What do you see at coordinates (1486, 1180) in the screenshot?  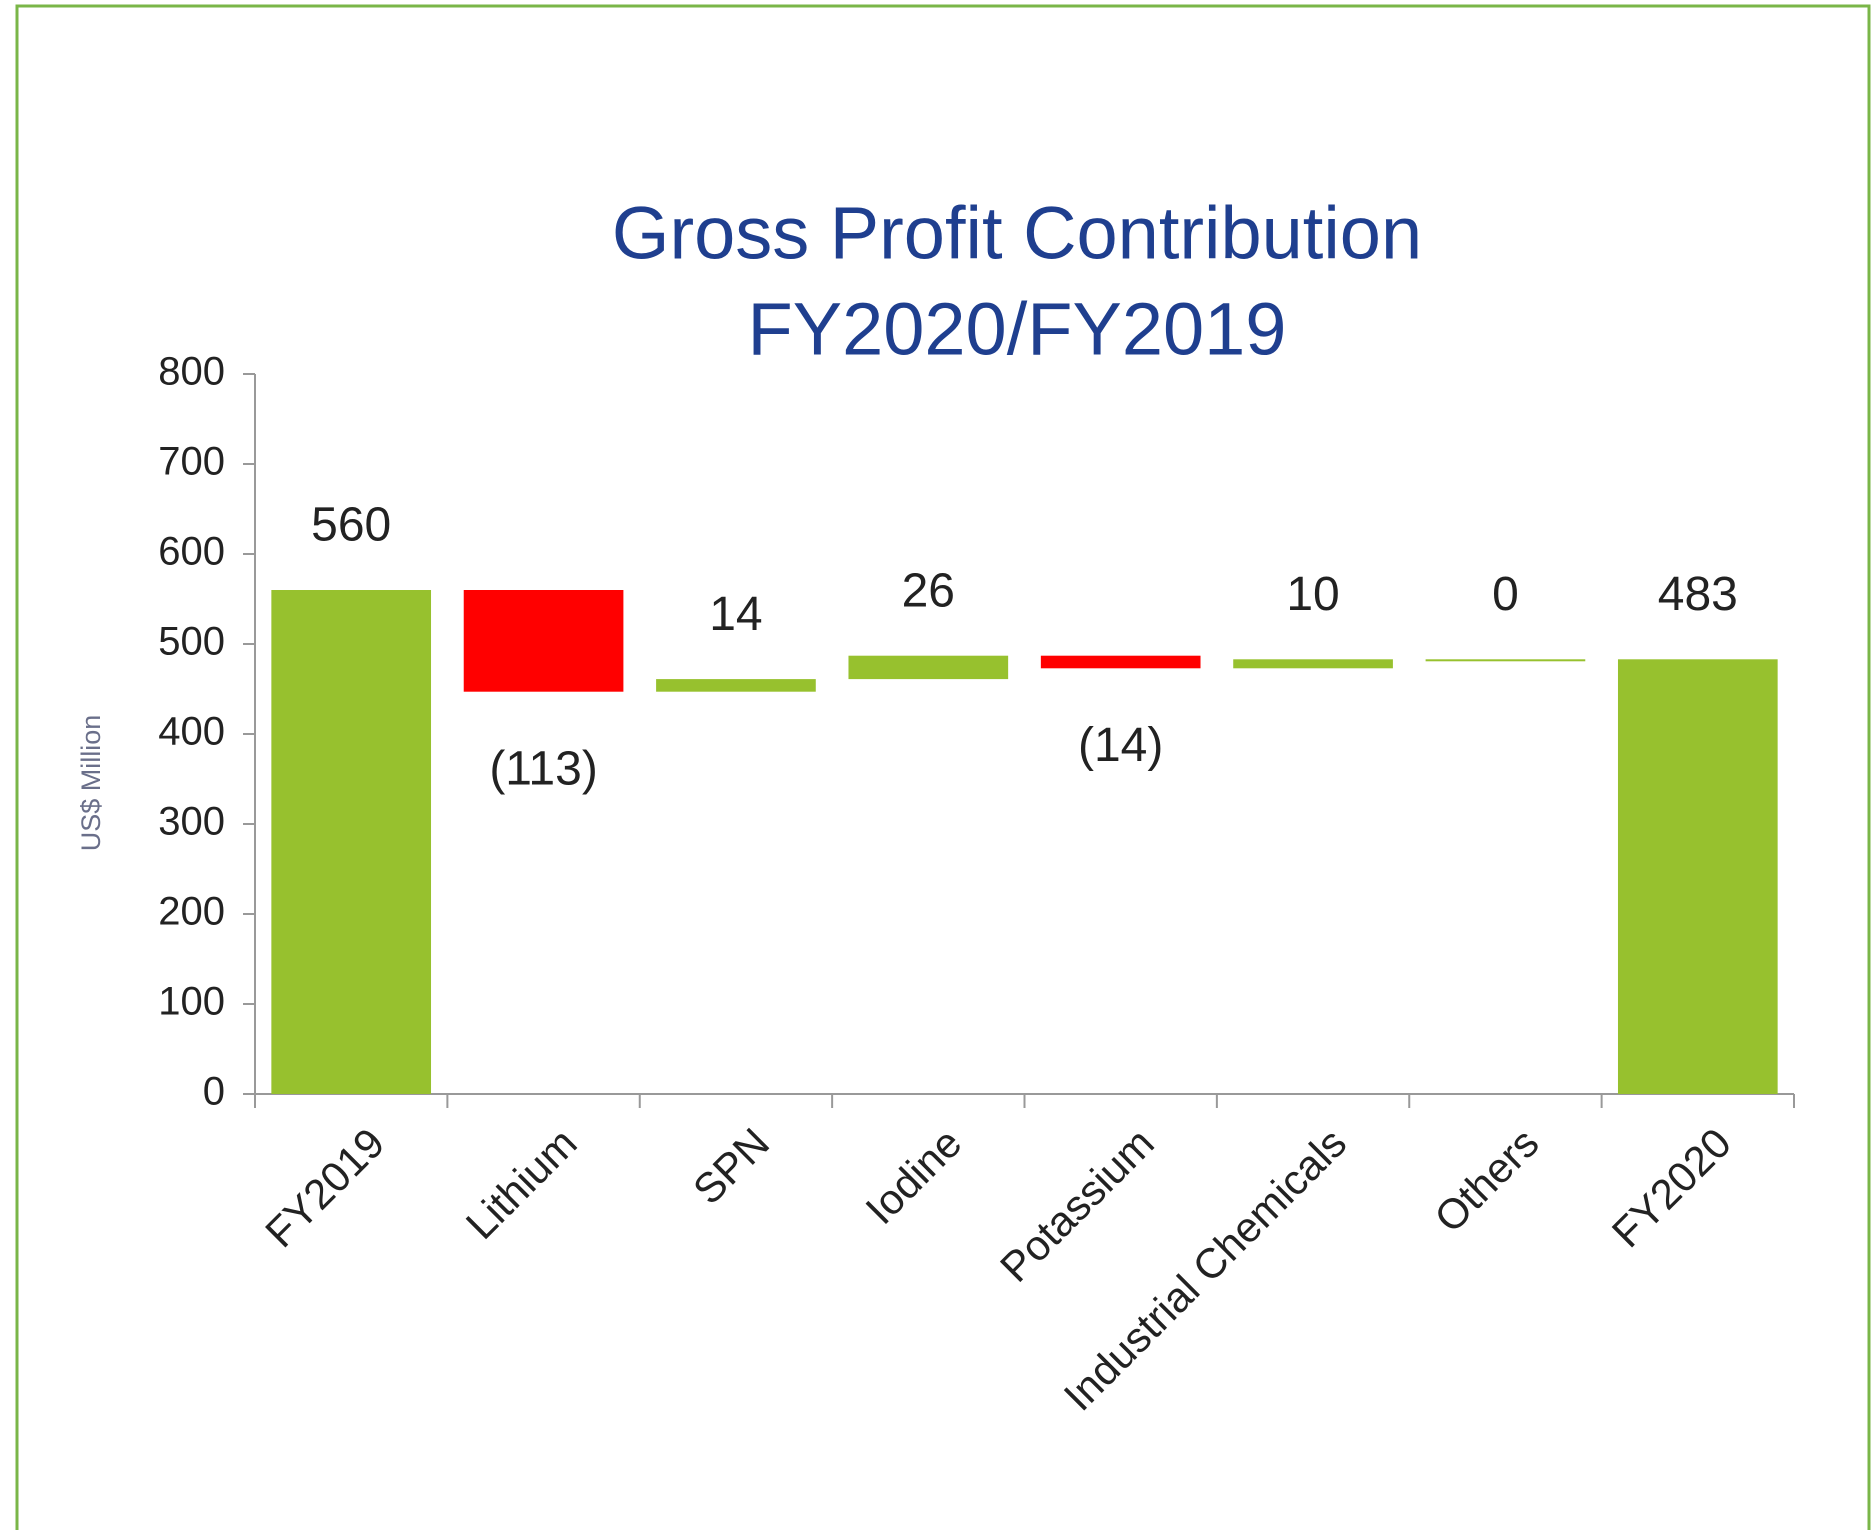 I see `x-tick-label: Others` at bounding box center [1486, 1180].